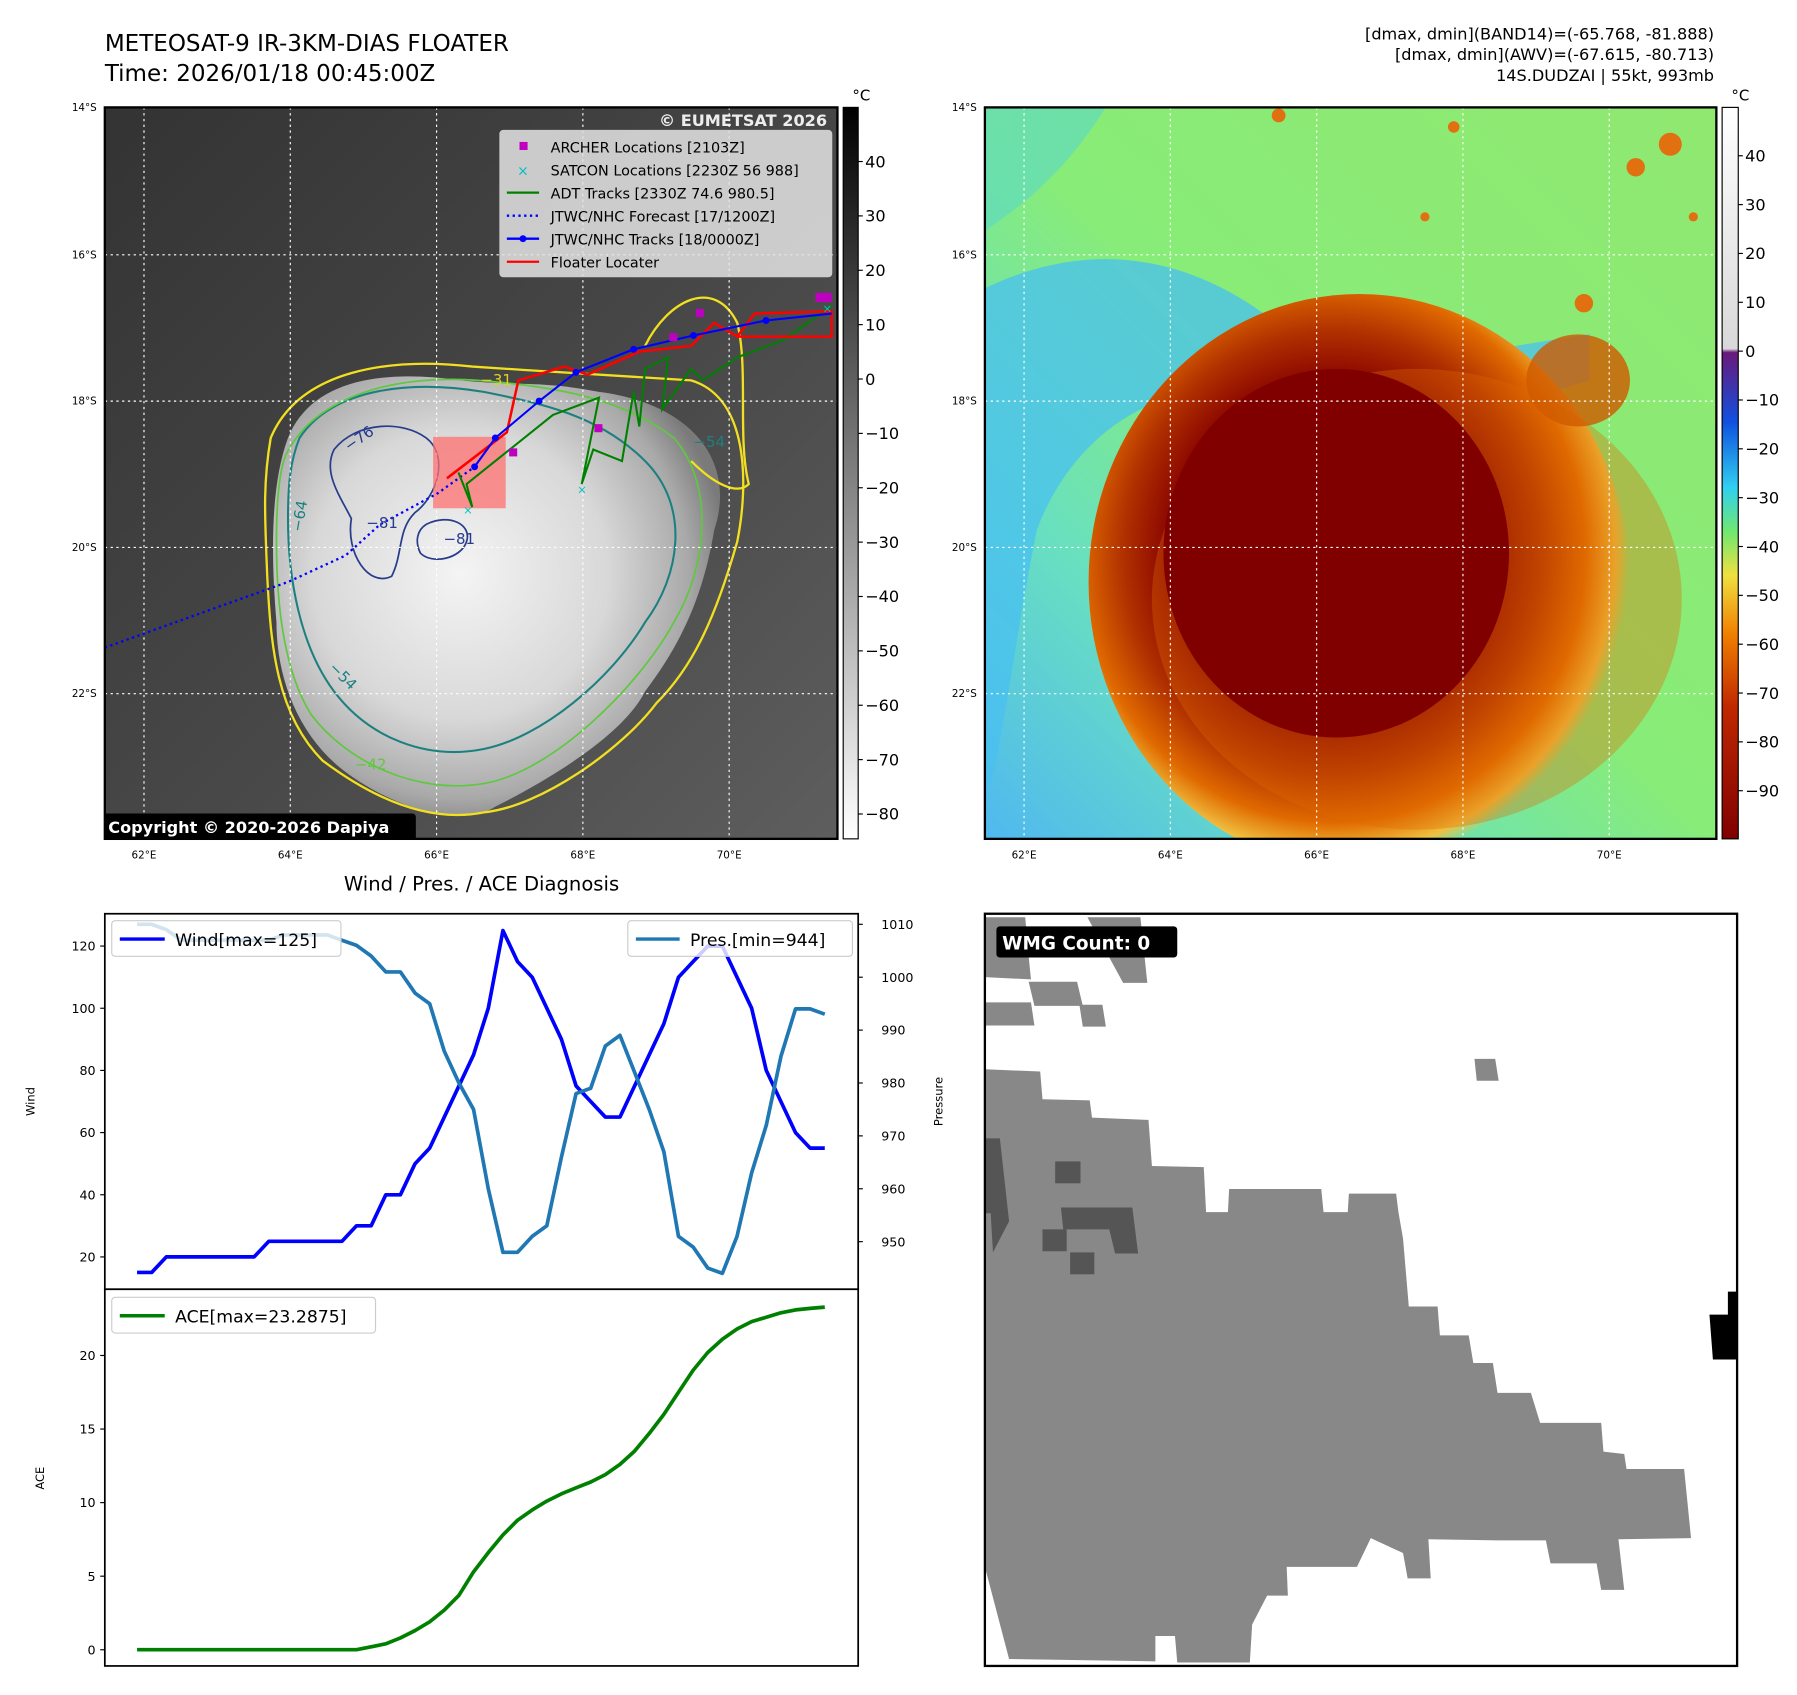  What do you see at coordinates (882, 433) in the screenshot?
I see `ir-colorbar-tick: −10` at bounding box center [882, 433].